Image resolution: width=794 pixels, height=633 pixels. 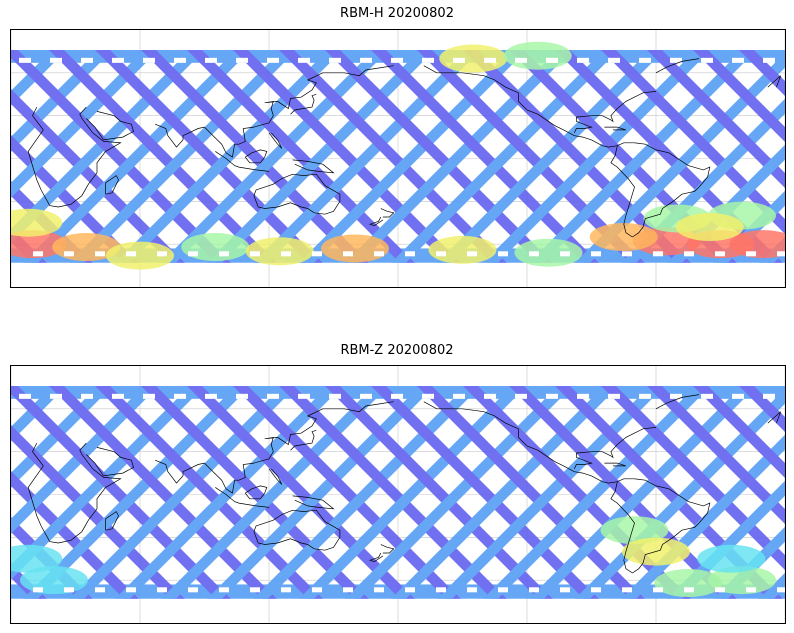 What do you see at coordinates (397, 350) in the screenshot?
I see `map-title-bottom: RBM-Z 20200802` at bounding box center [397, 350].